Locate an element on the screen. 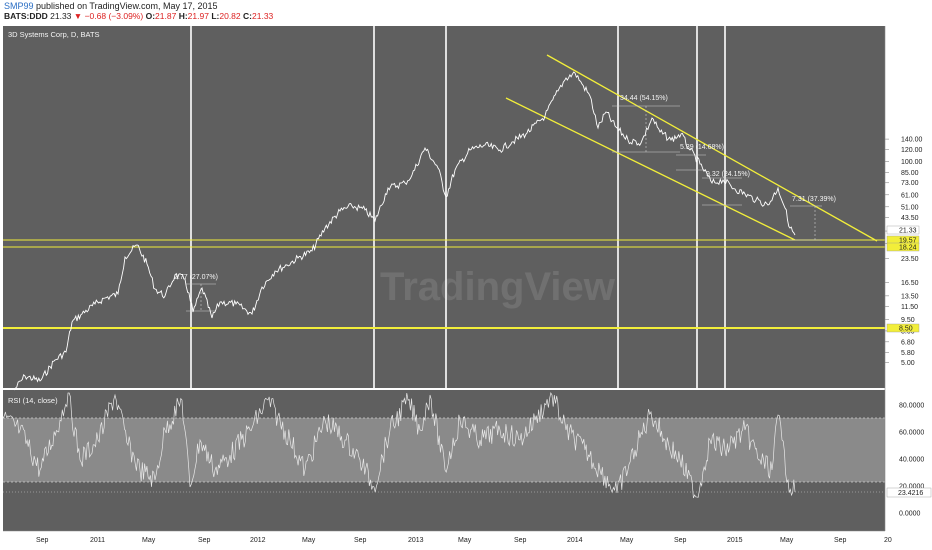 The image size is (932, 550). low-label: L: is located at coordinates (215, 16).